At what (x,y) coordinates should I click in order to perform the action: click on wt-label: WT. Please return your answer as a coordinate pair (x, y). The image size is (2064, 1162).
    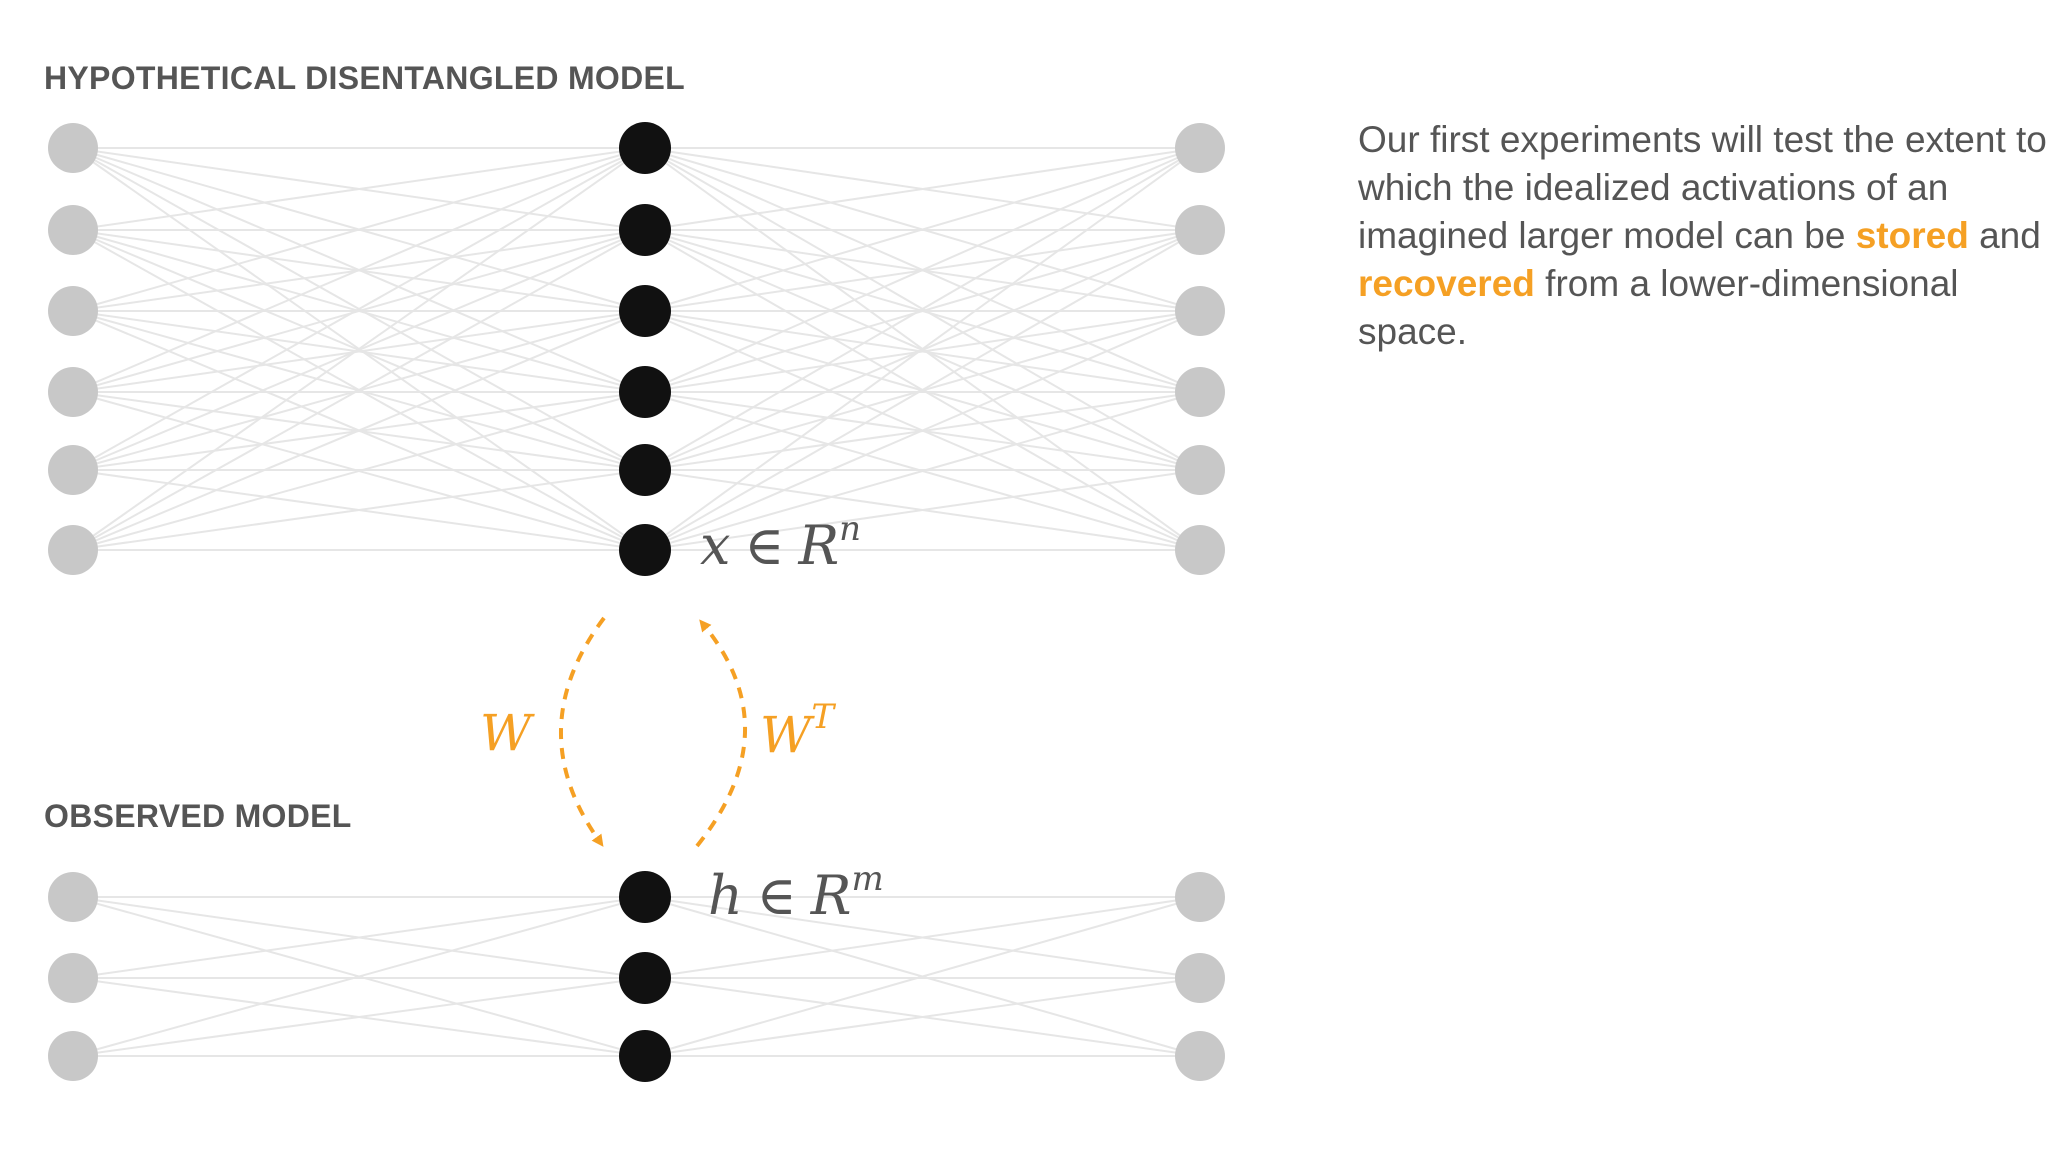
    Looking at the image, I should click on (798, 730).